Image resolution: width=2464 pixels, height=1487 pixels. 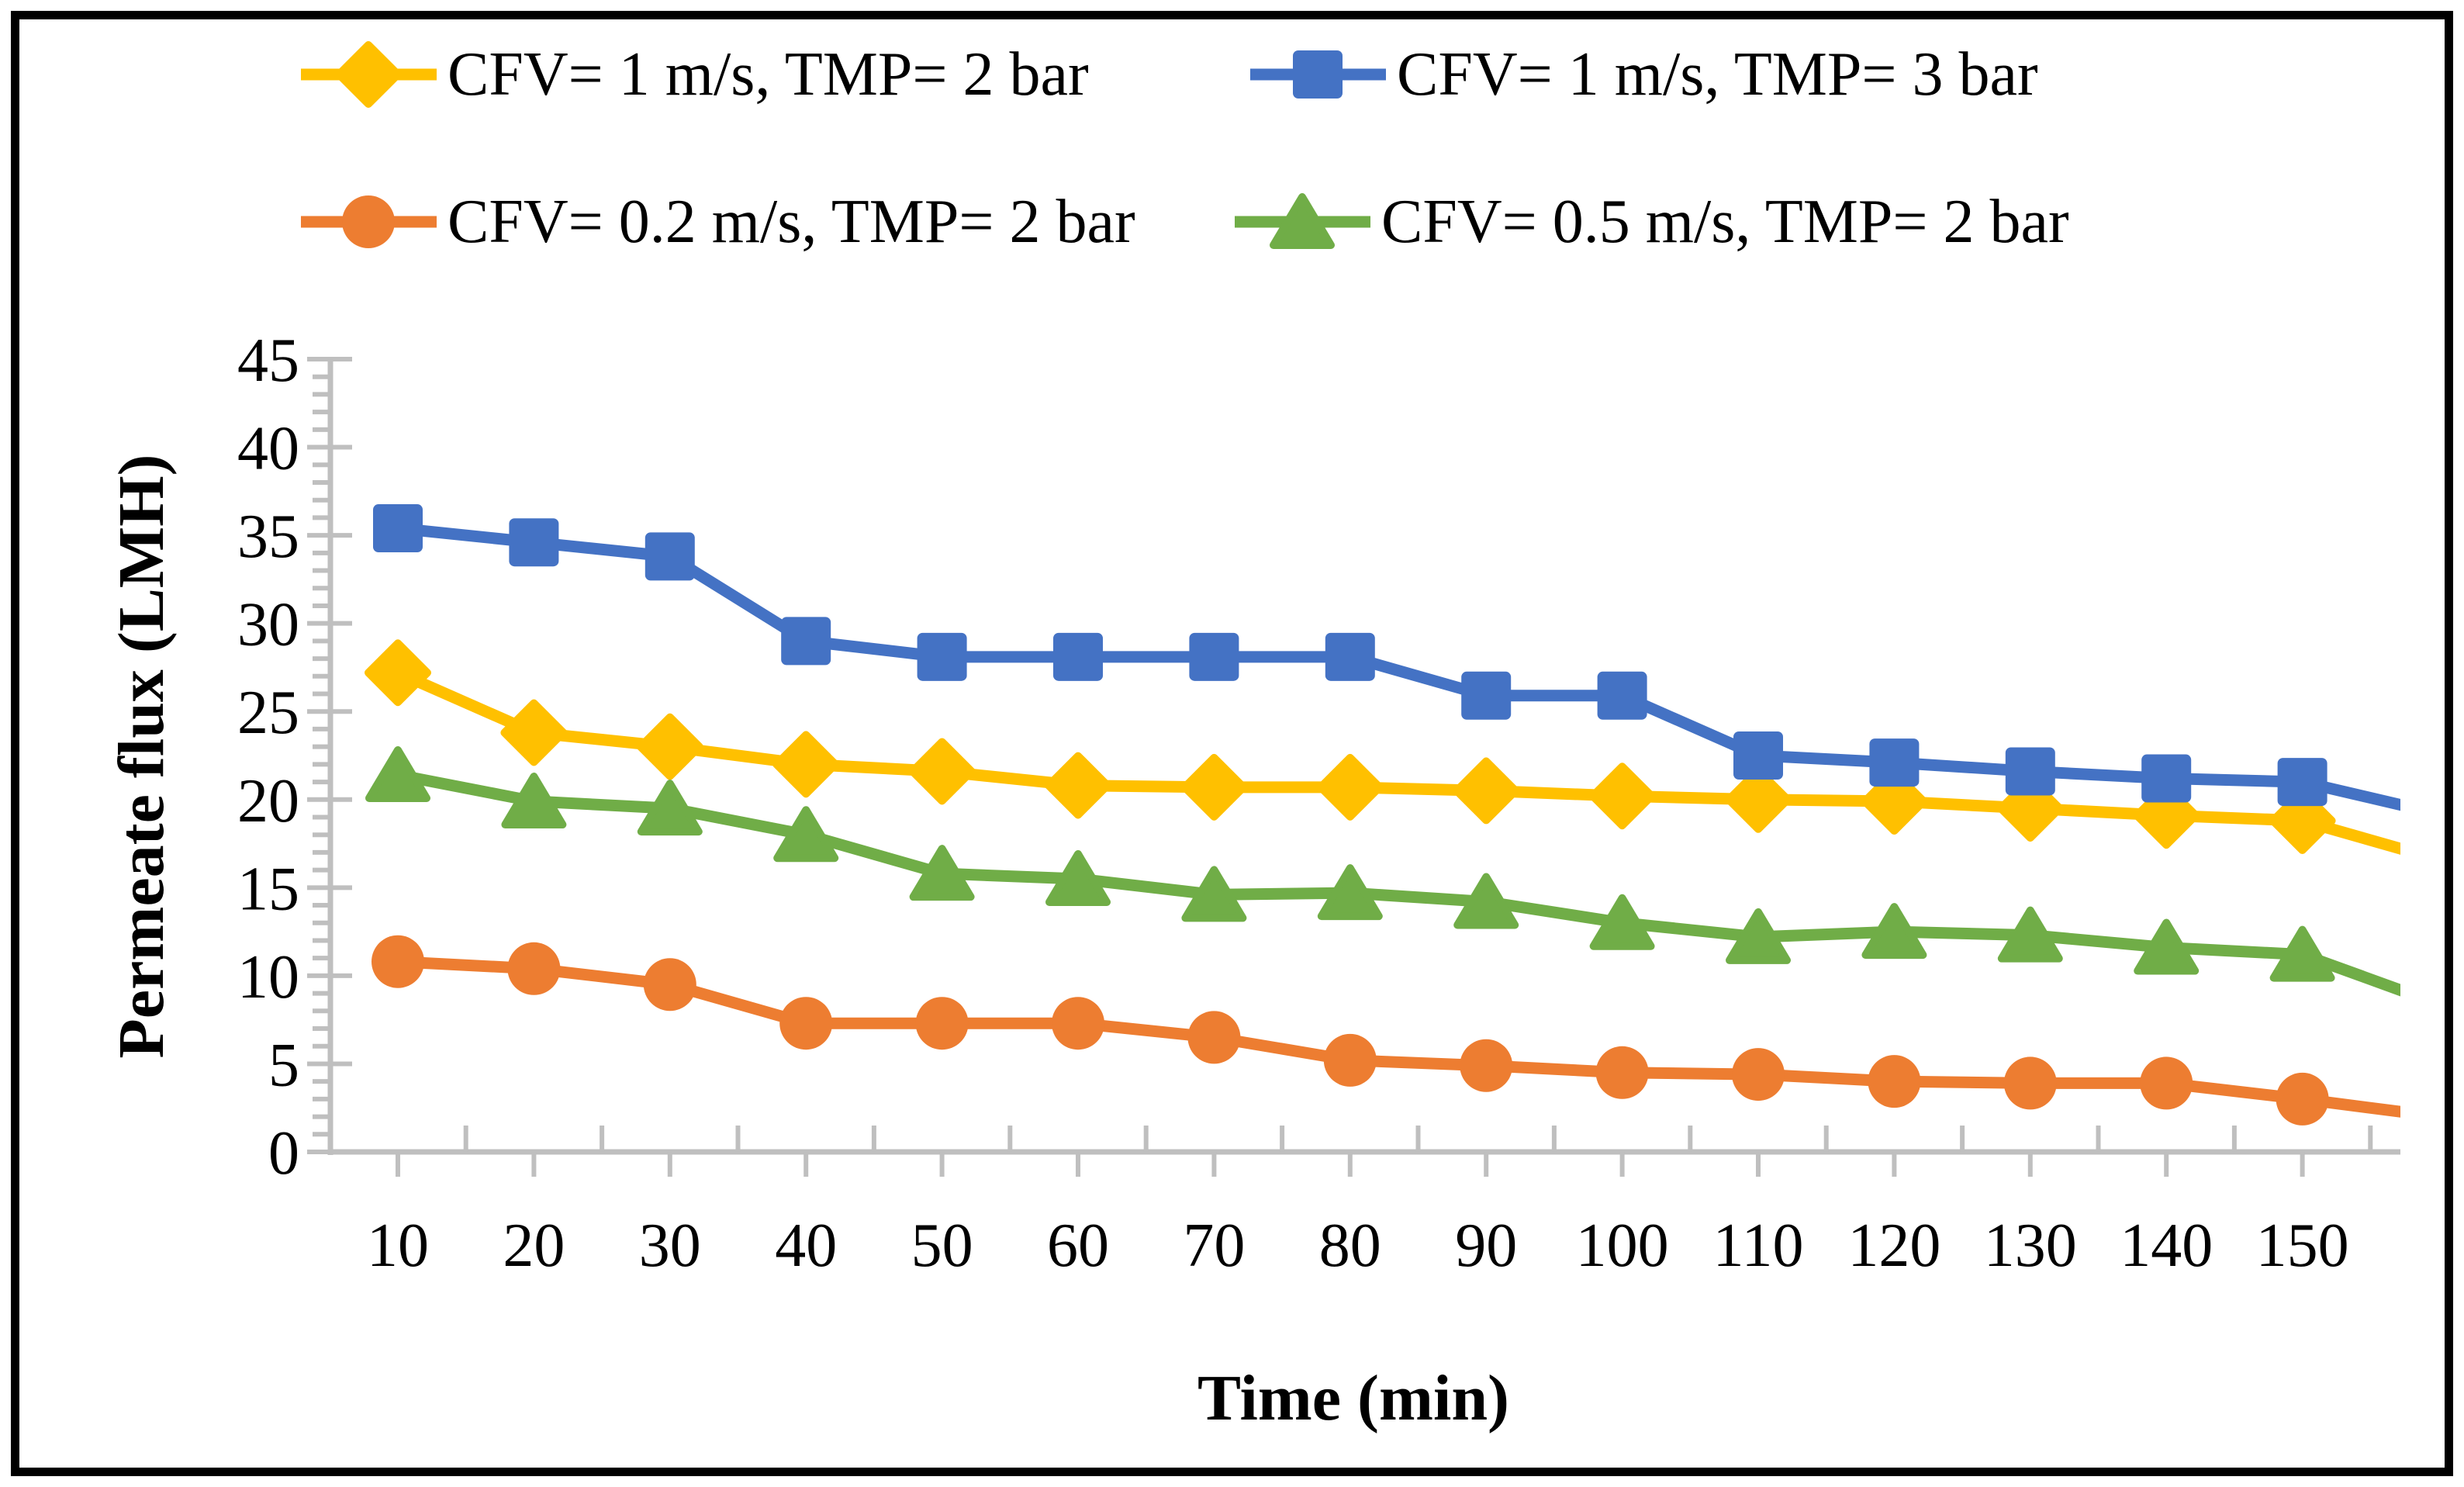 What do you see at coordinates (268, 889) in the screenshot?
I see `y-tick-label: 15` at bounding box center [268, 889].